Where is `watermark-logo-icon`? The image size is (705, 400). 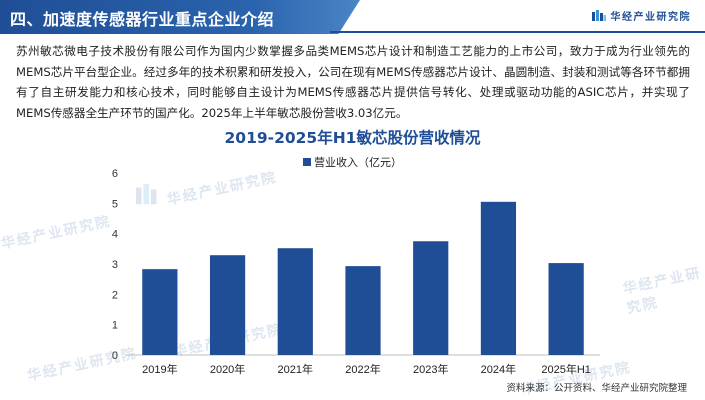
watermark-logo-icon is located at coordinates (146, 194).